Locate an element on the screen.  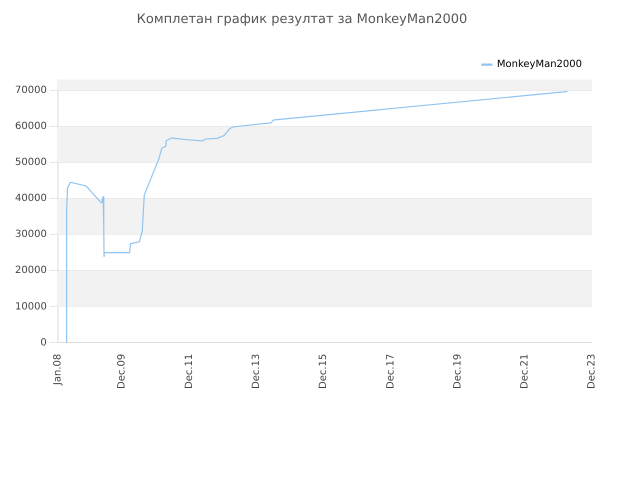
x-tick-label: Dec.17 is located at coordinates (390, 372).